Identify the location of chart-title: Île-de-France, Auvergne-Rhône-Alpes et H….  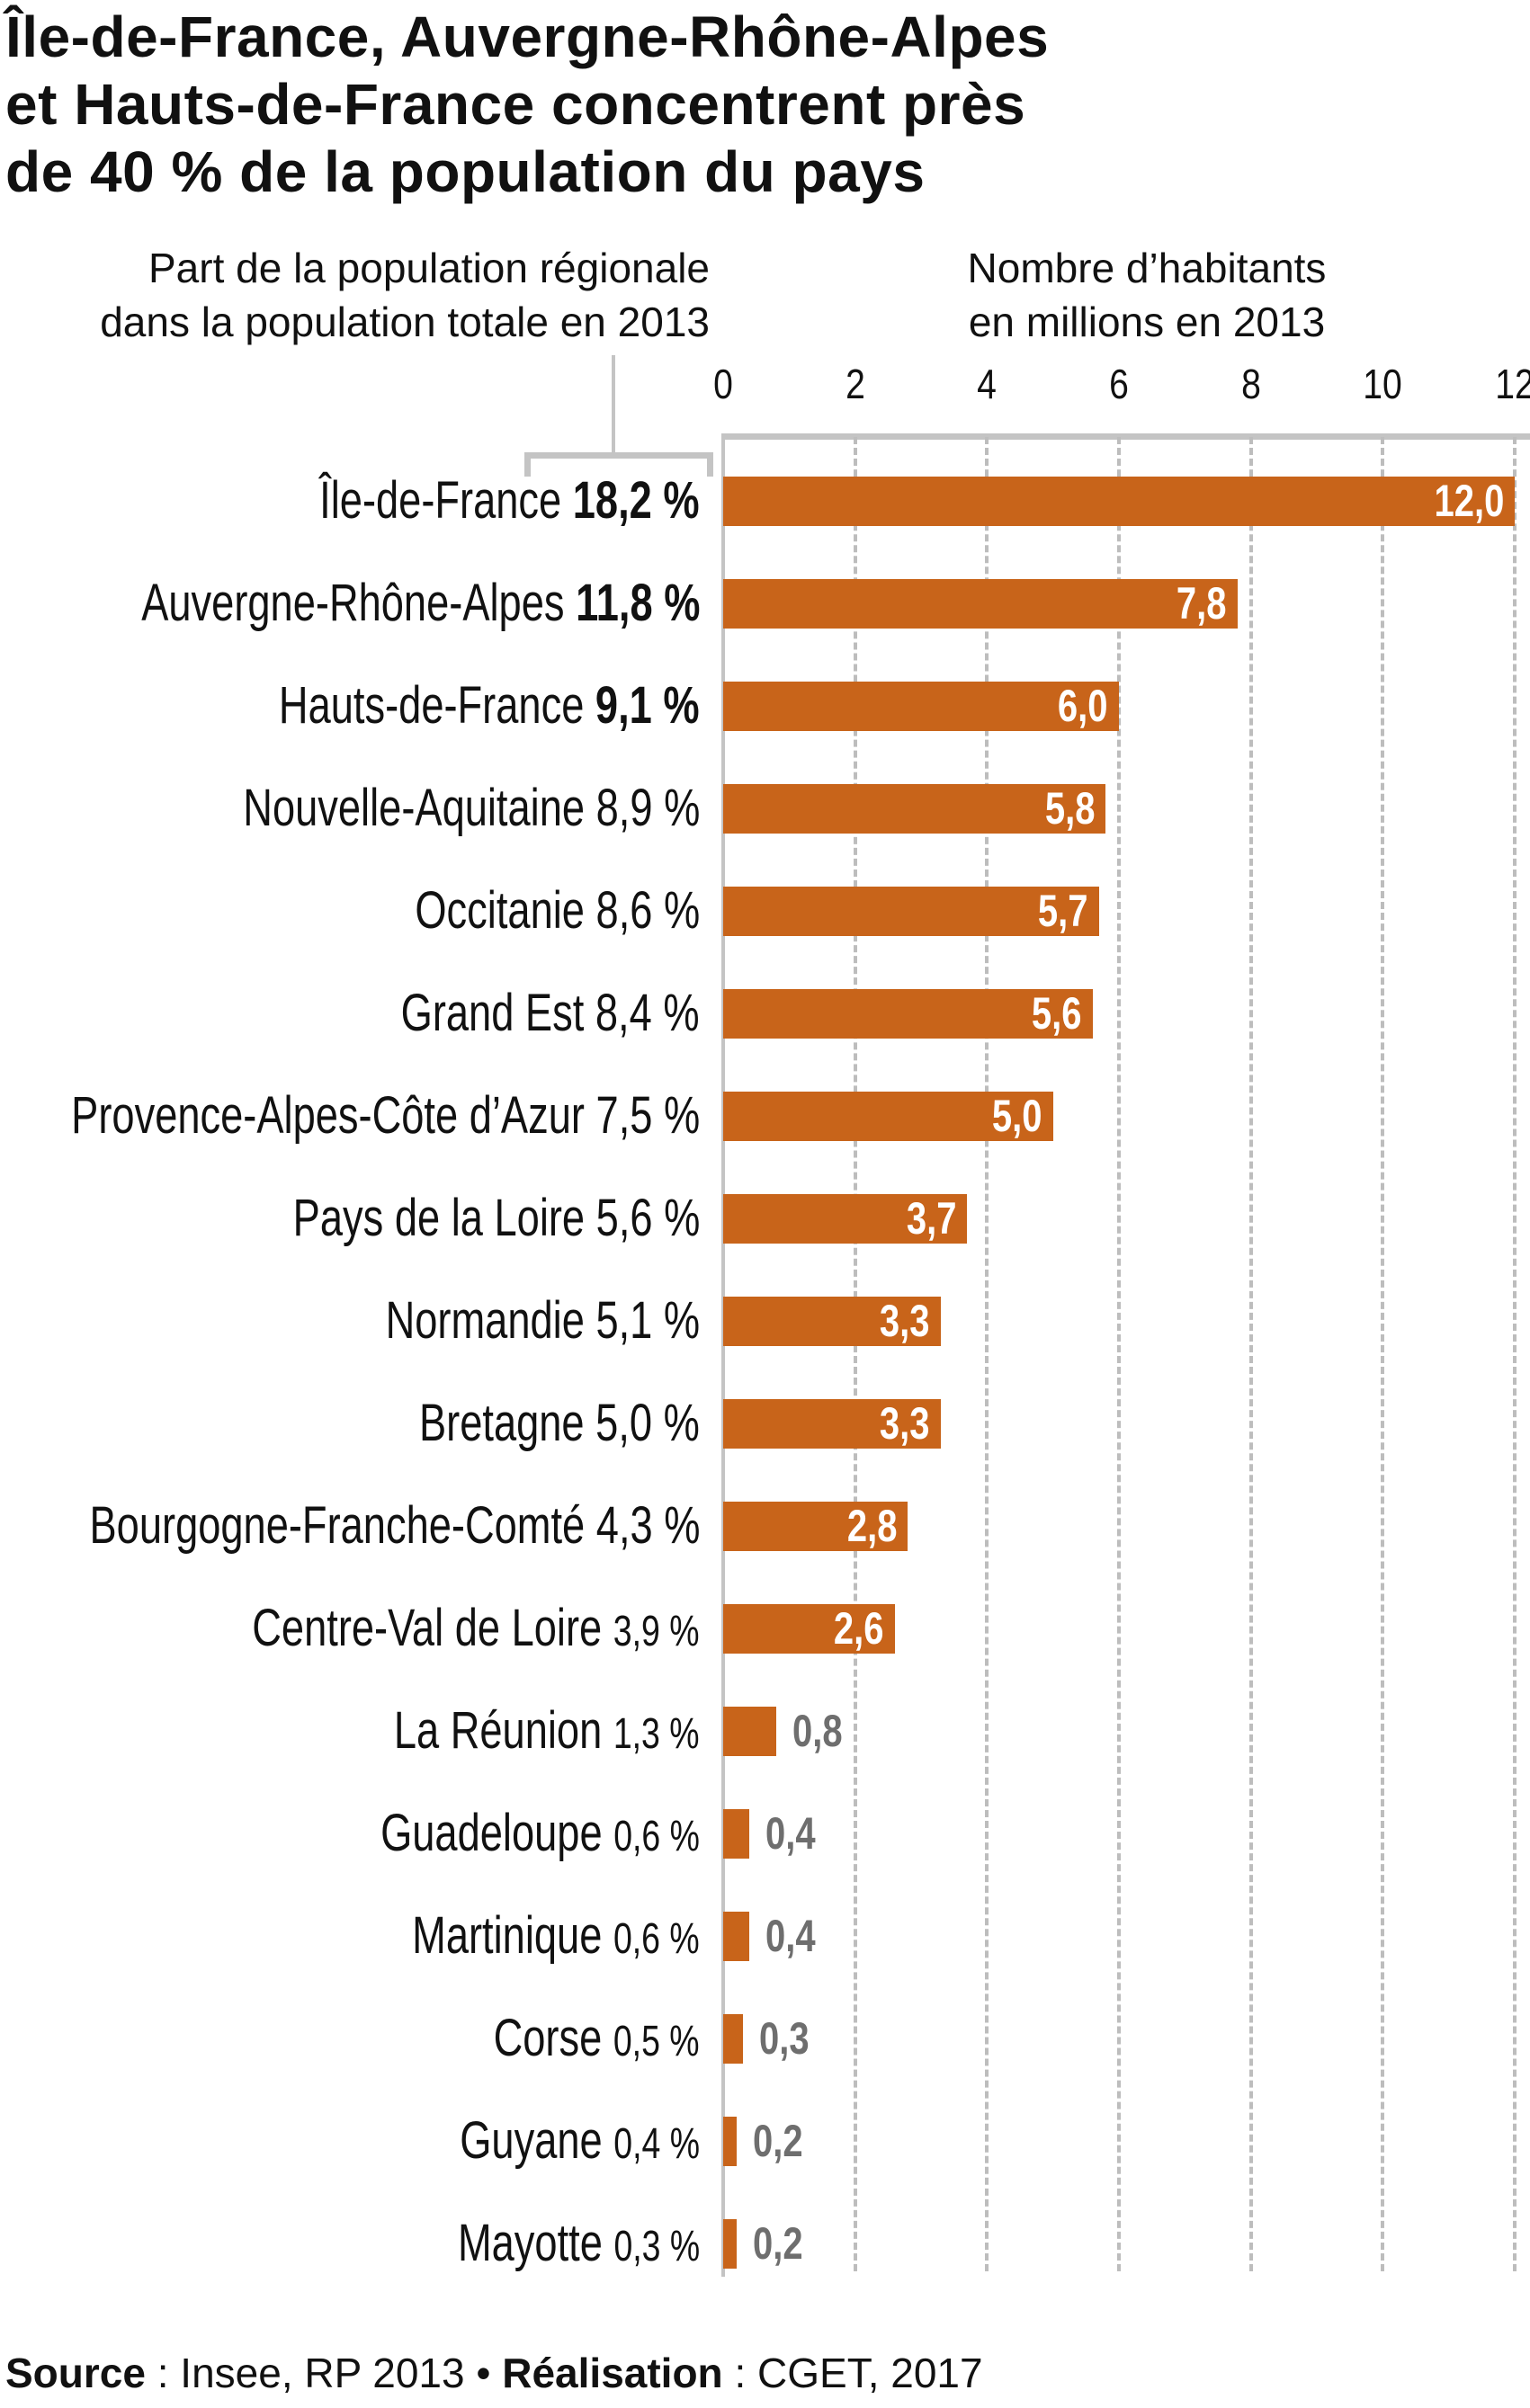
(527, 105).